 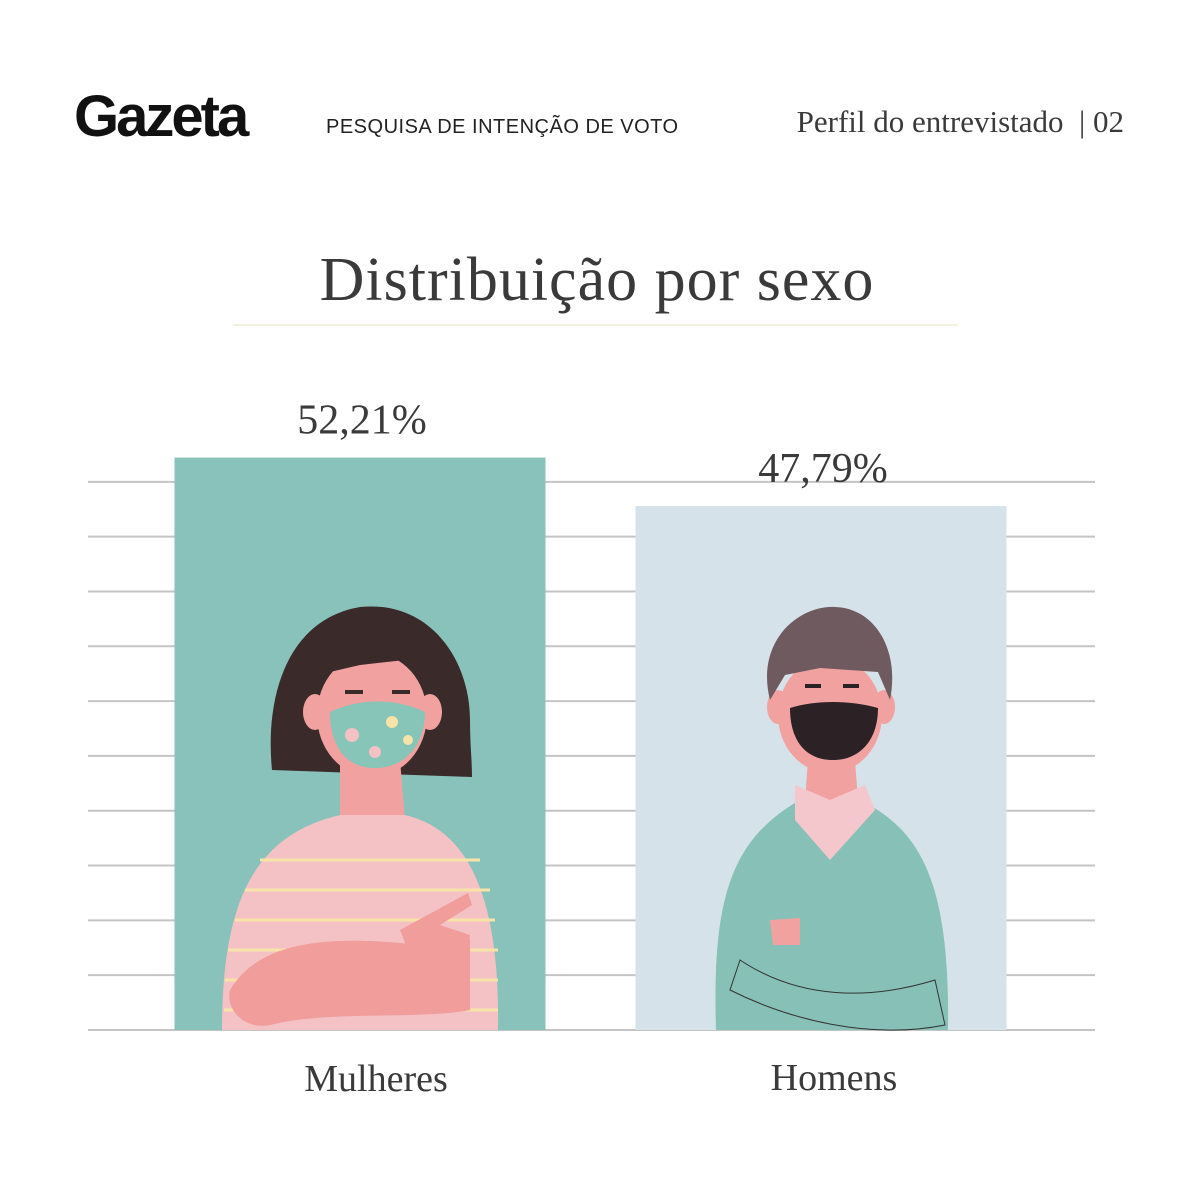 What do you see at coordinates (832, 818) in the screenshot?
I see `man-illustration` at bounding box center [832, 818].